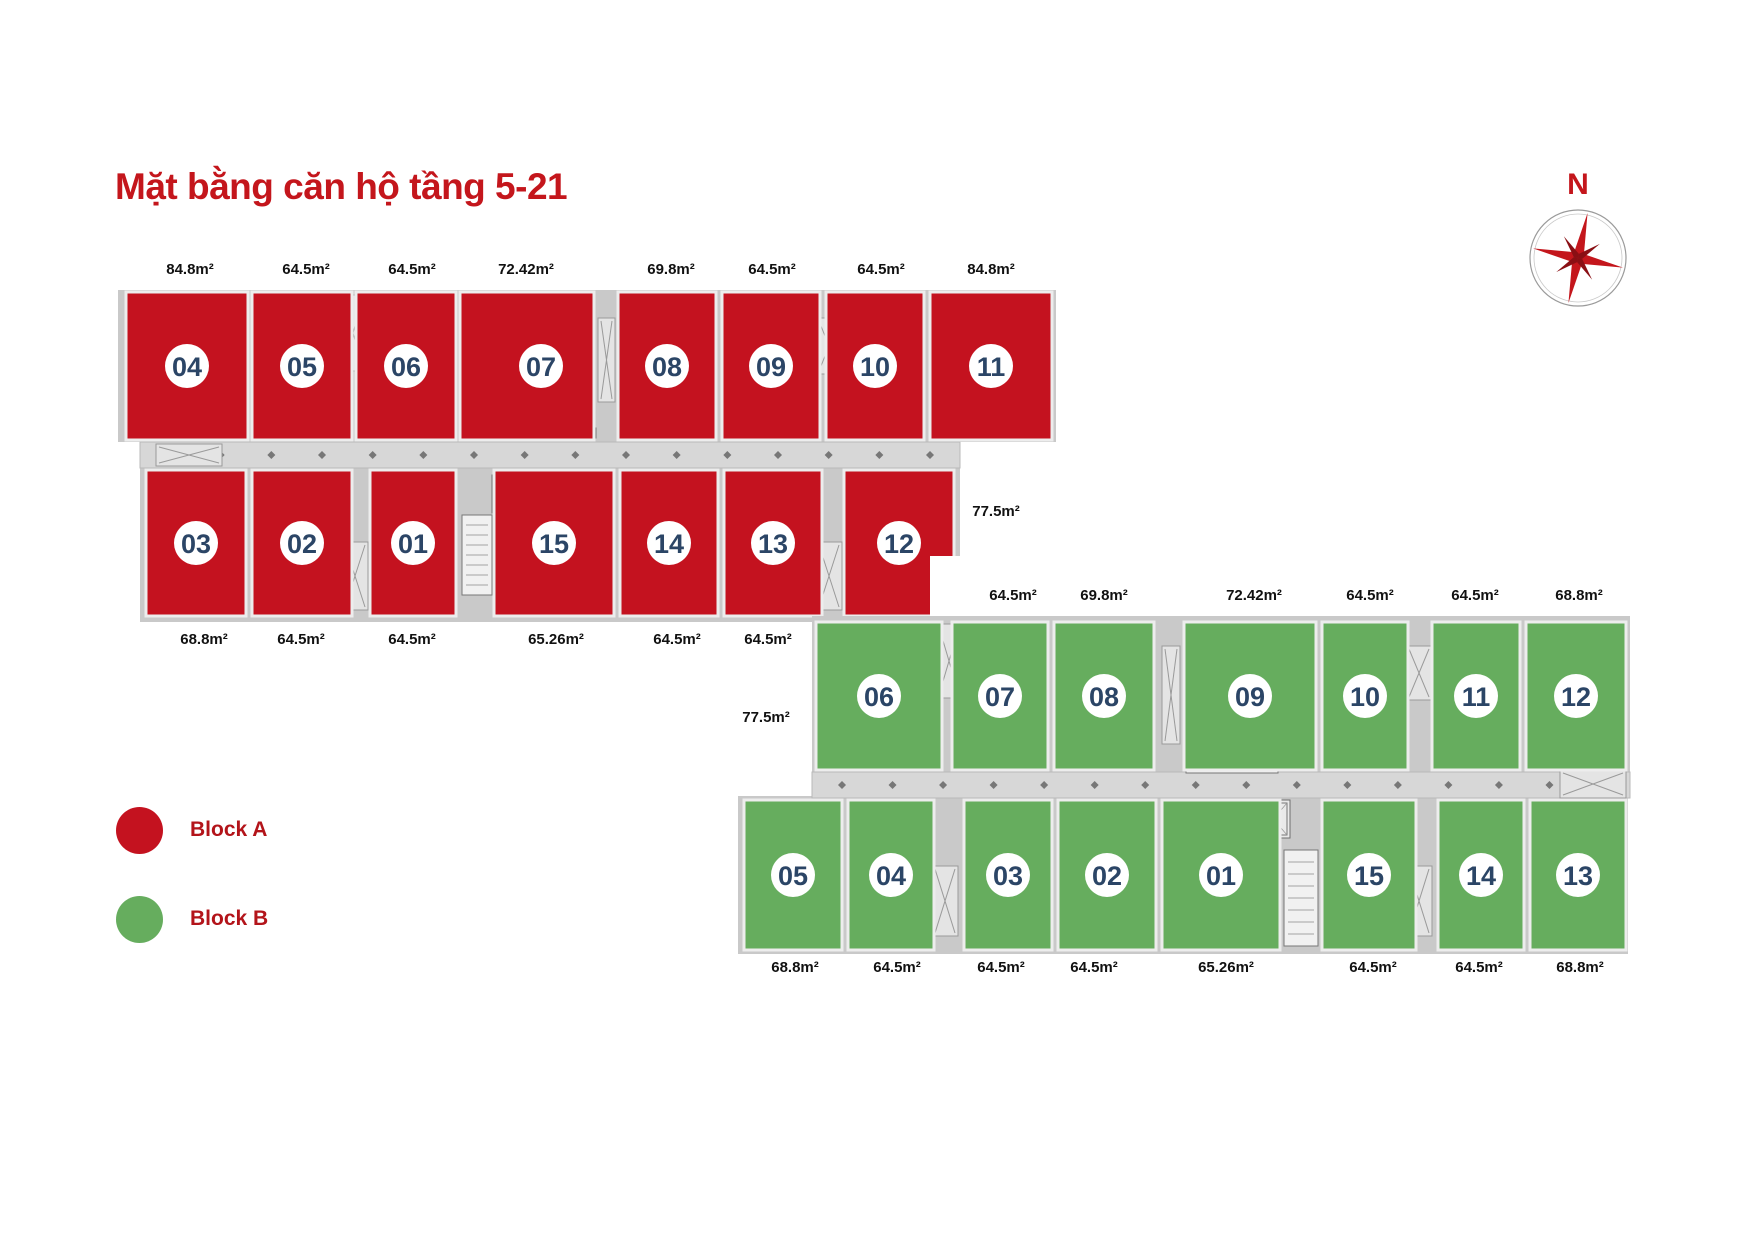 This screenshot has height=1240, width=1753. Describe the element at coordinates (1578, 243) in the screenshot. I see `compass: N` at that location.